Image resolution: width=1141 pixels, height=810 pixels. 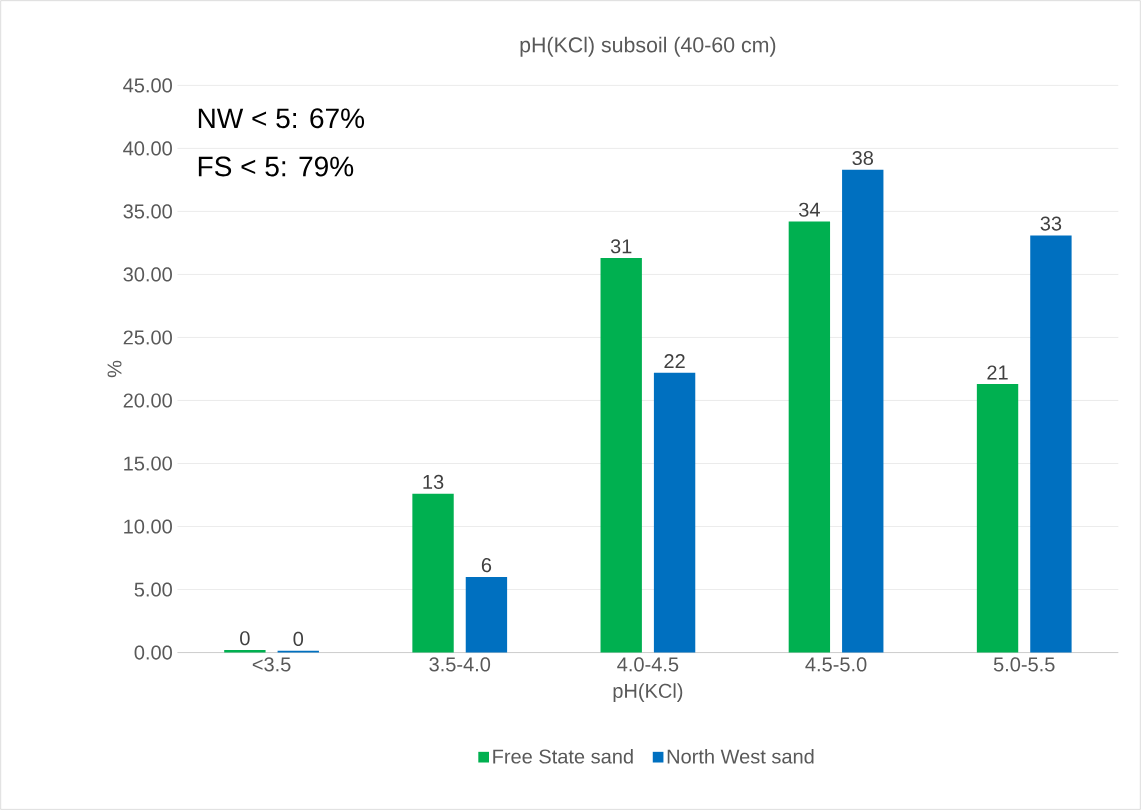 I want to click on x-tick-label: 4.0-4.5, so click(x=648, y=664).